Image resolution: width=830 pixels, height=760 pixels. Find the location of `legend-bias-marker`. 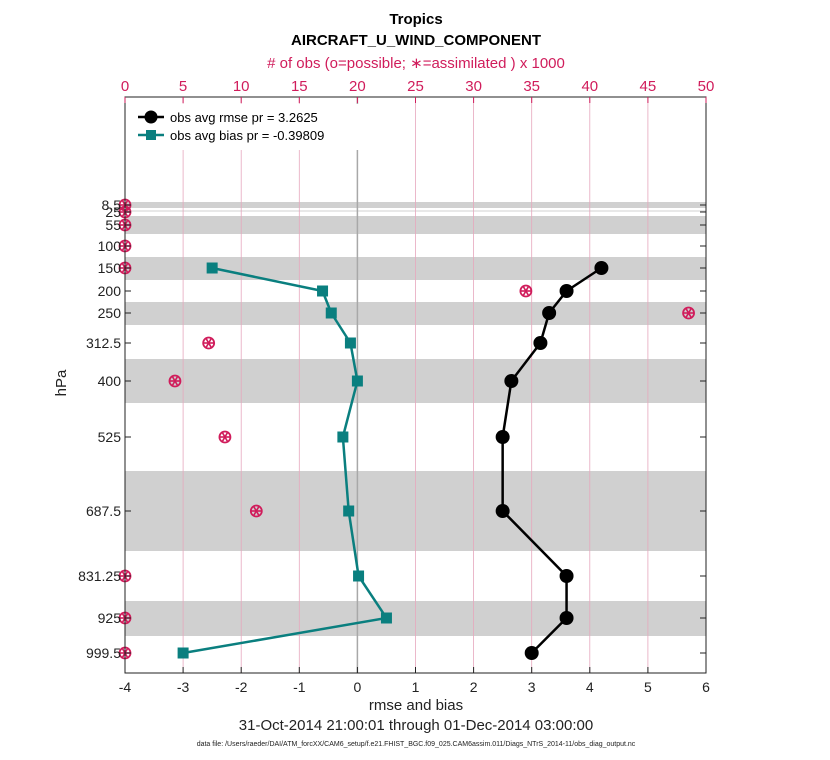

legend-bias-marker is located at coordinates (151, 135).